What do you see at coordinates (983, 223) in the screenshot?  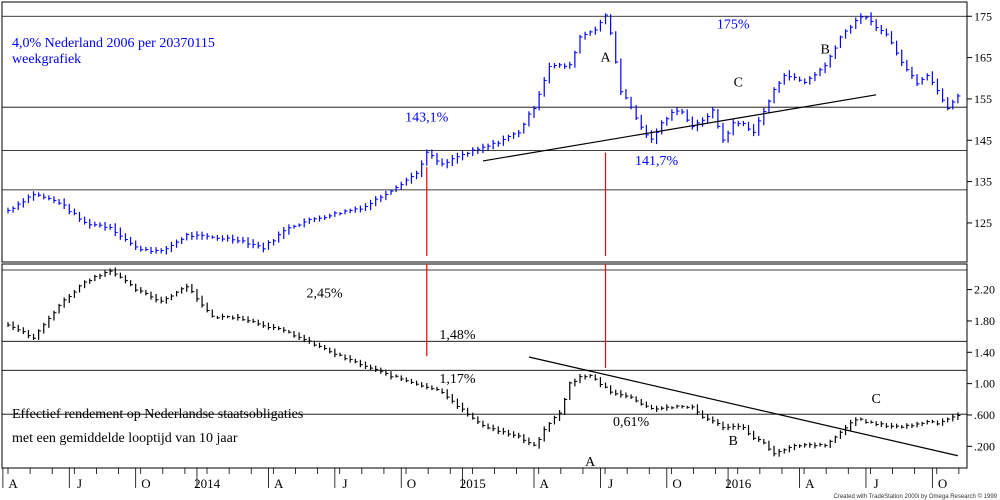 I see `y-tick-label: 125` at bounding box center [983, 223].